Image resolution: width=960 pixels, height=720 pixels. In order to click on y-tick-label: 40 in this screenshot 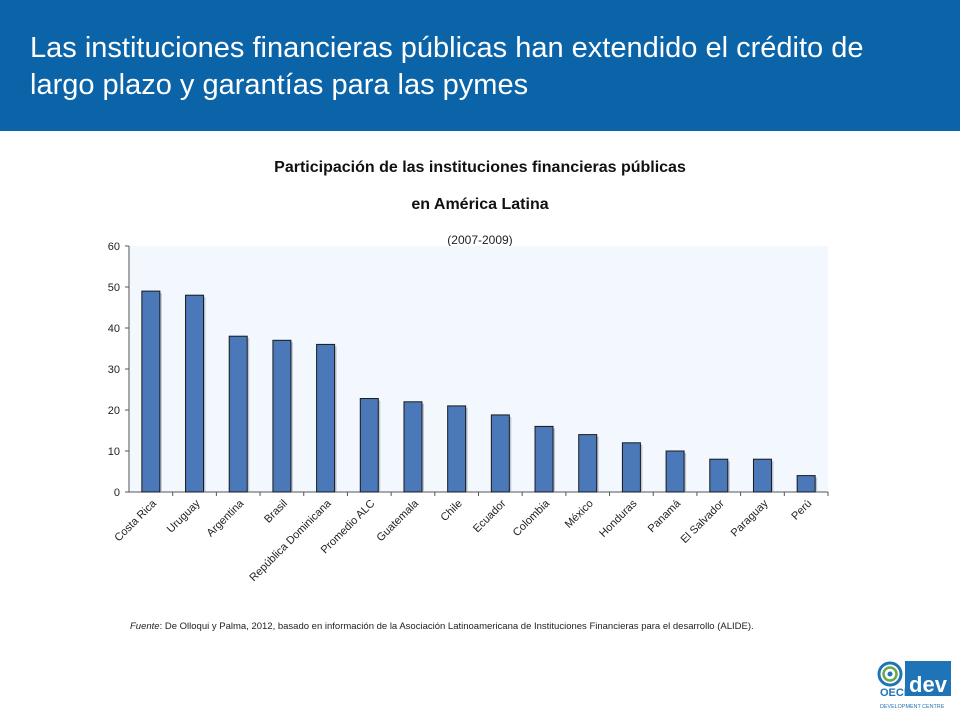, I will do `click(114, 329)`.